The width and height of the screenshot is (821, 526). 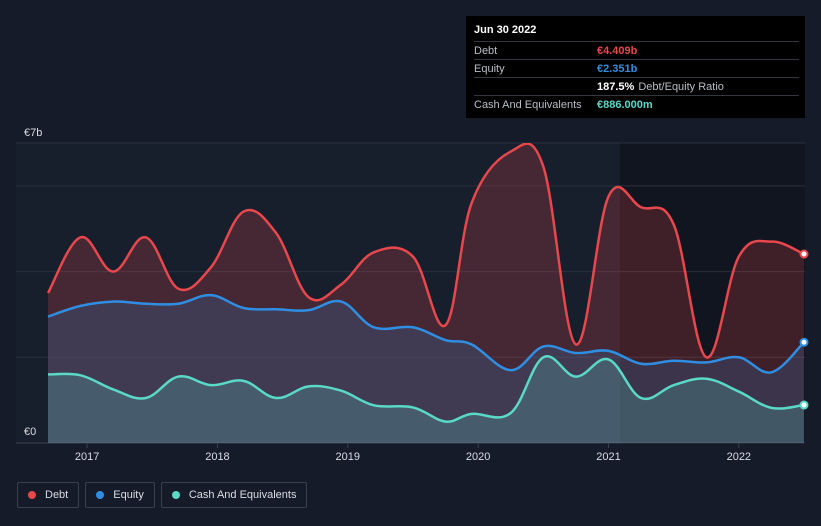 What do you see at coordinates (636, 86) in the screenshot?
I see `tooltip-row-ratio: 187.5% Debt/Equity Ratio` at bounding box center [636, 86].